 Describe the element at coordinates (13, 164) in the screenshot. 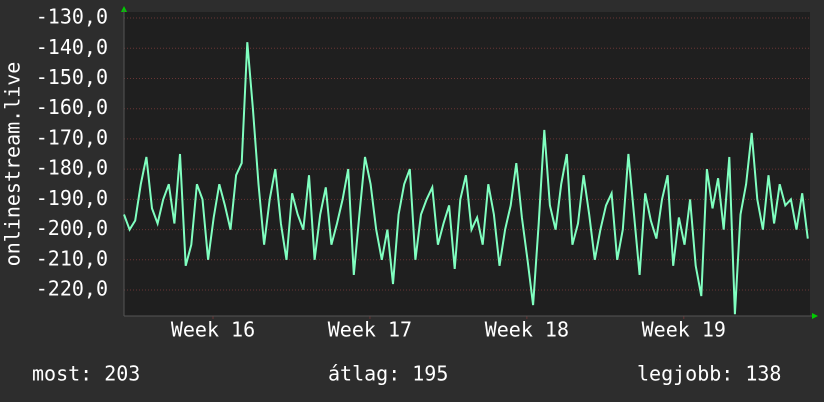

I see `y-axis-label: onlinestream.live` at that location.